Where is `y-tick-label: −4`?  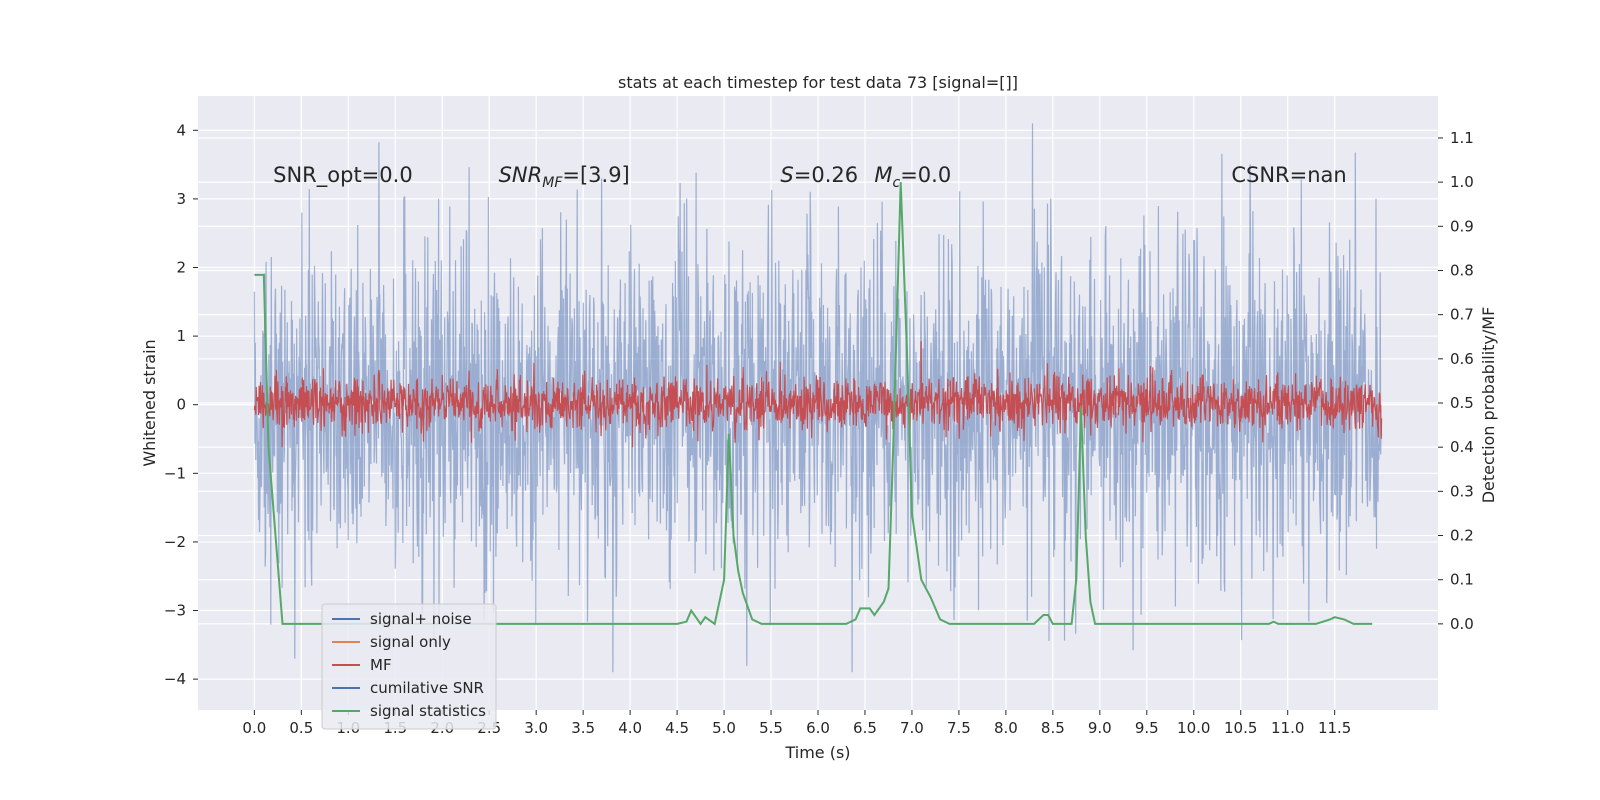 y-tick-label: −4 is located at coordinates (175, 679).